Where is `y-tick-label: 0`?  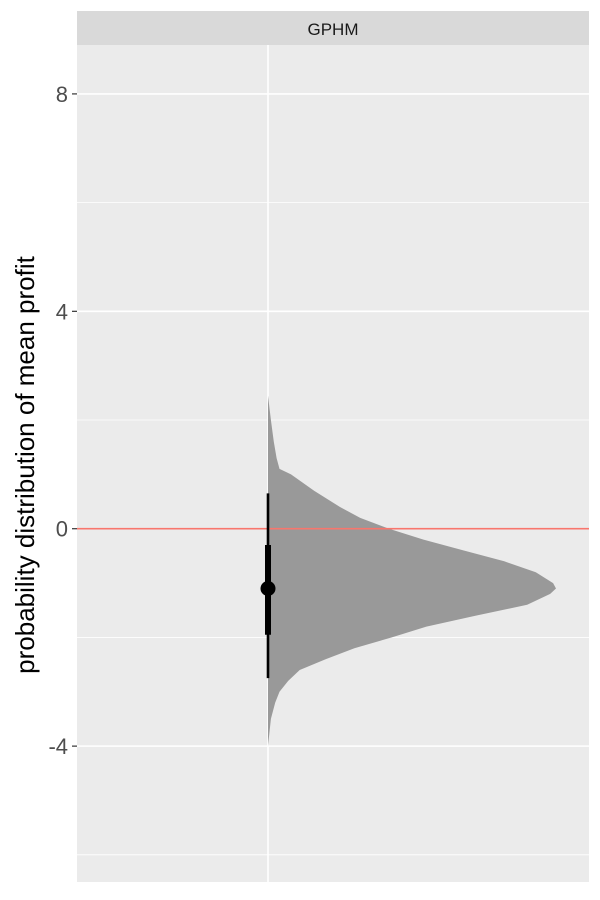
y-tick-label: 0 is located at coordinates (62, 529).